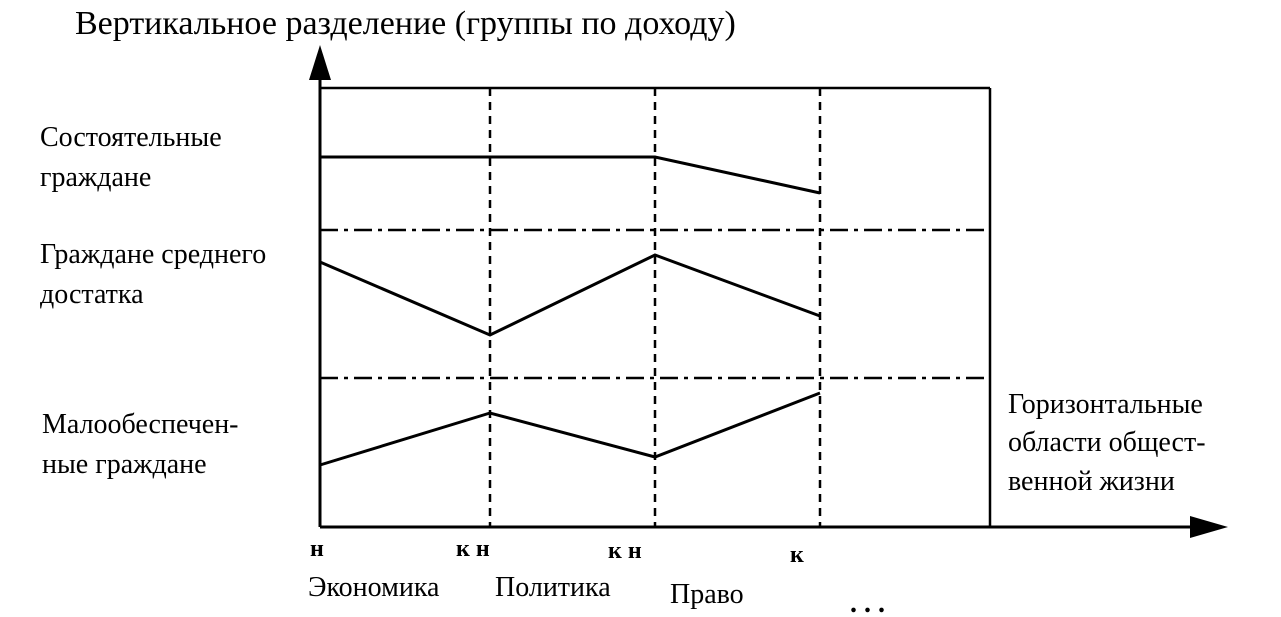 This screenshot has height=617, width=1281. I want to click on domain-label: Право, so click(707, 594).